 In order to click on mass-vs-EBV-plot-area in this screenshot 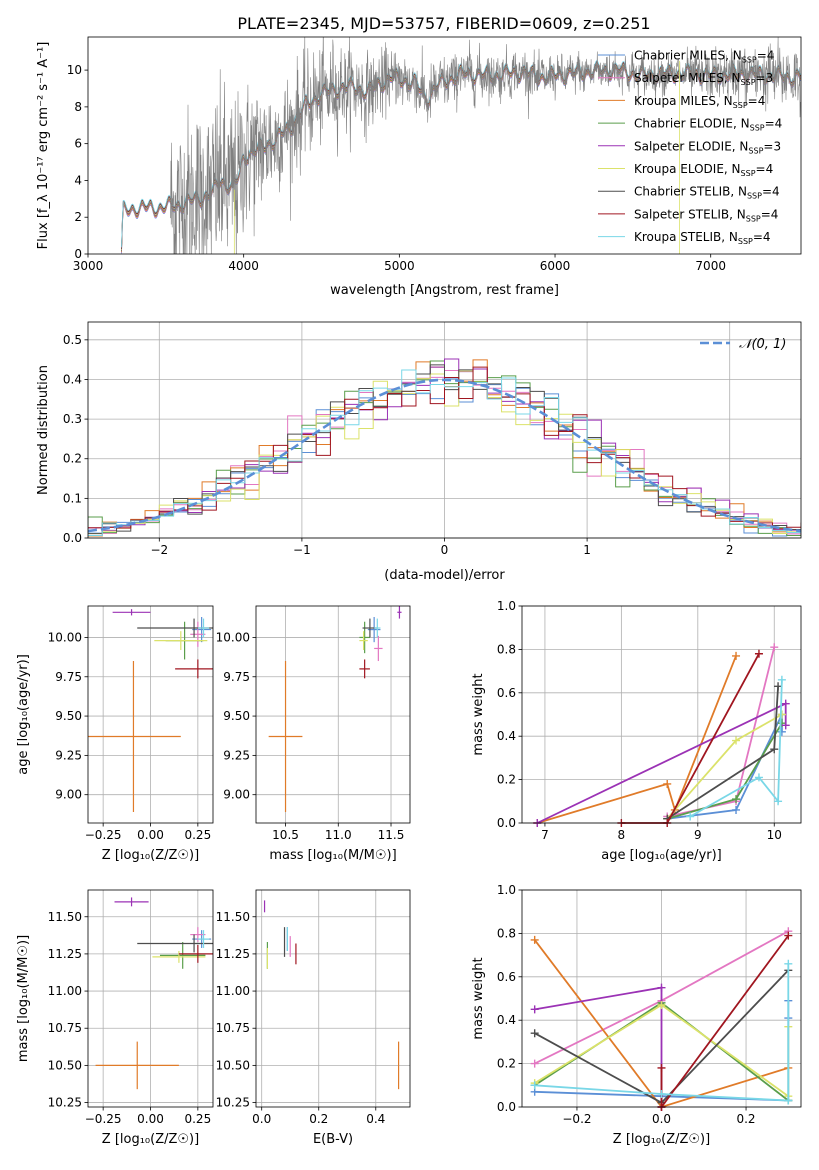, I will do `click(331, 995)`.